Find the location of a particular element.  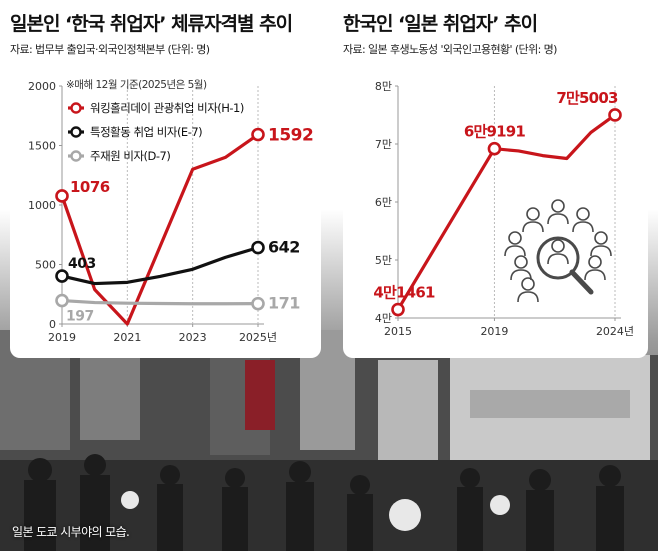

y-tick-label: 1000 is located at coordinates (42, 205).